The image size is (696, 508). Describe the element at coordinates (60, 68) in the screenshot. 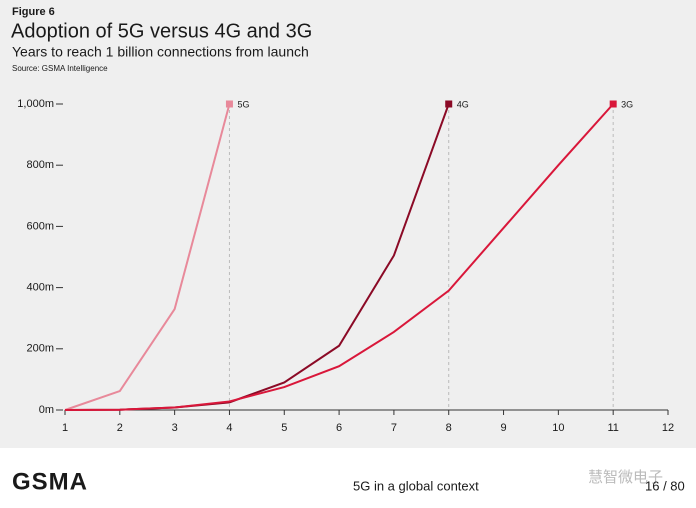

I see `source: Source: GSMA Intelligence` at that location.